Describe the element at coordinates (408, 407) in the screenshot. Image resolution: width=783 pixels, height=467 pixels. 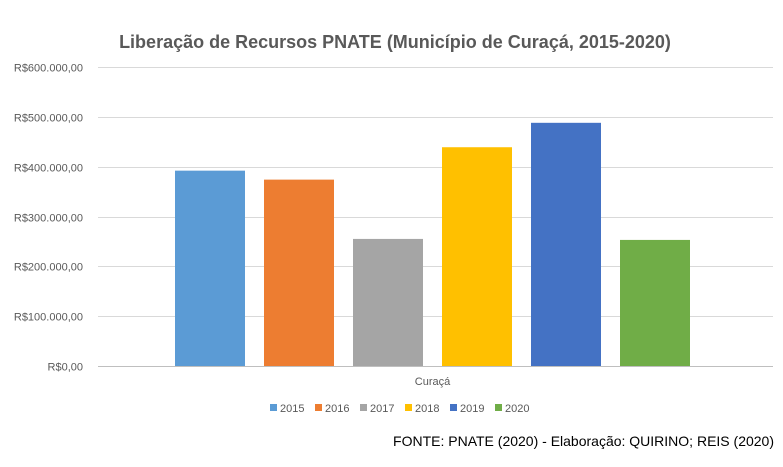
I see `legend-swatch-2018` at that location.